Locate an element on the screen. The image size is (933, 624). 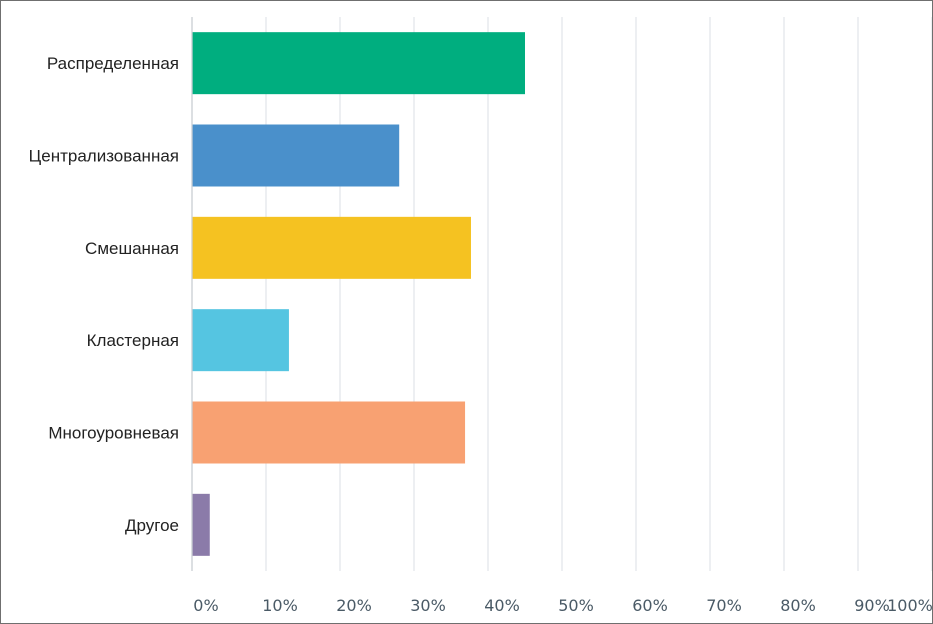
category-label: Распределенная is located at coordinates (113, 63).